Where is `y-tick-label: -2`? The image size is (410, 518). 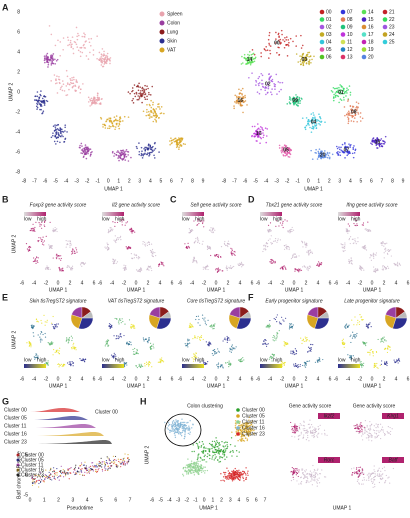
y-tick-label: -2 is located at coordinates (18, 112).